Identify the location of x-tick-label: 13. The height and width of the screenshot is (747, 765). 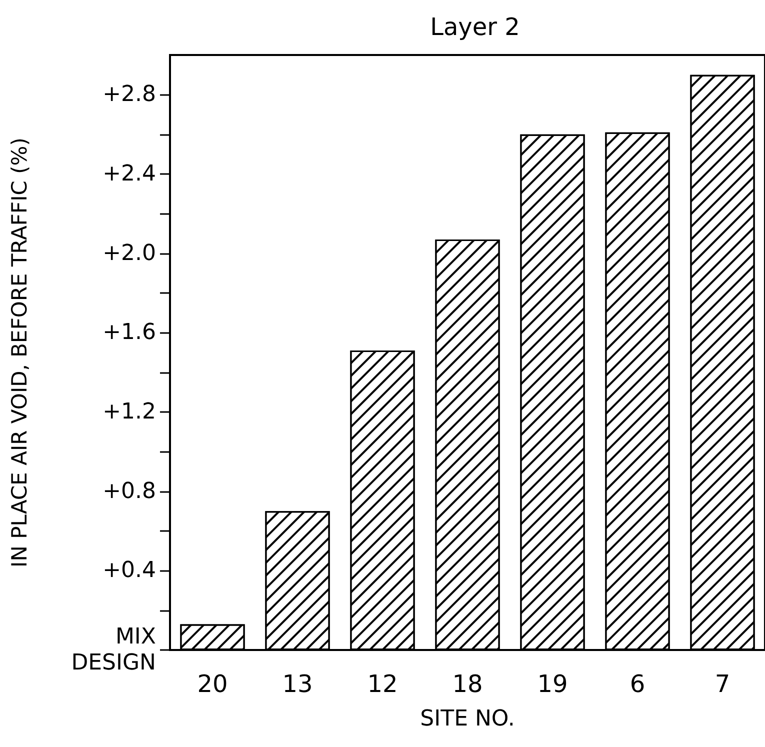
(297, 684).